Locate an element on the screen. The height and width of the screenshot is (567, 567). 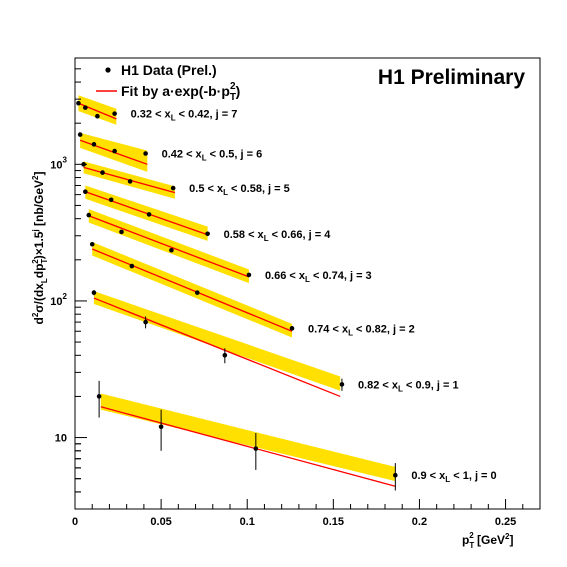
y-axis-tick-labels: 10 10² 10³ is located at coordinates (58, 299).